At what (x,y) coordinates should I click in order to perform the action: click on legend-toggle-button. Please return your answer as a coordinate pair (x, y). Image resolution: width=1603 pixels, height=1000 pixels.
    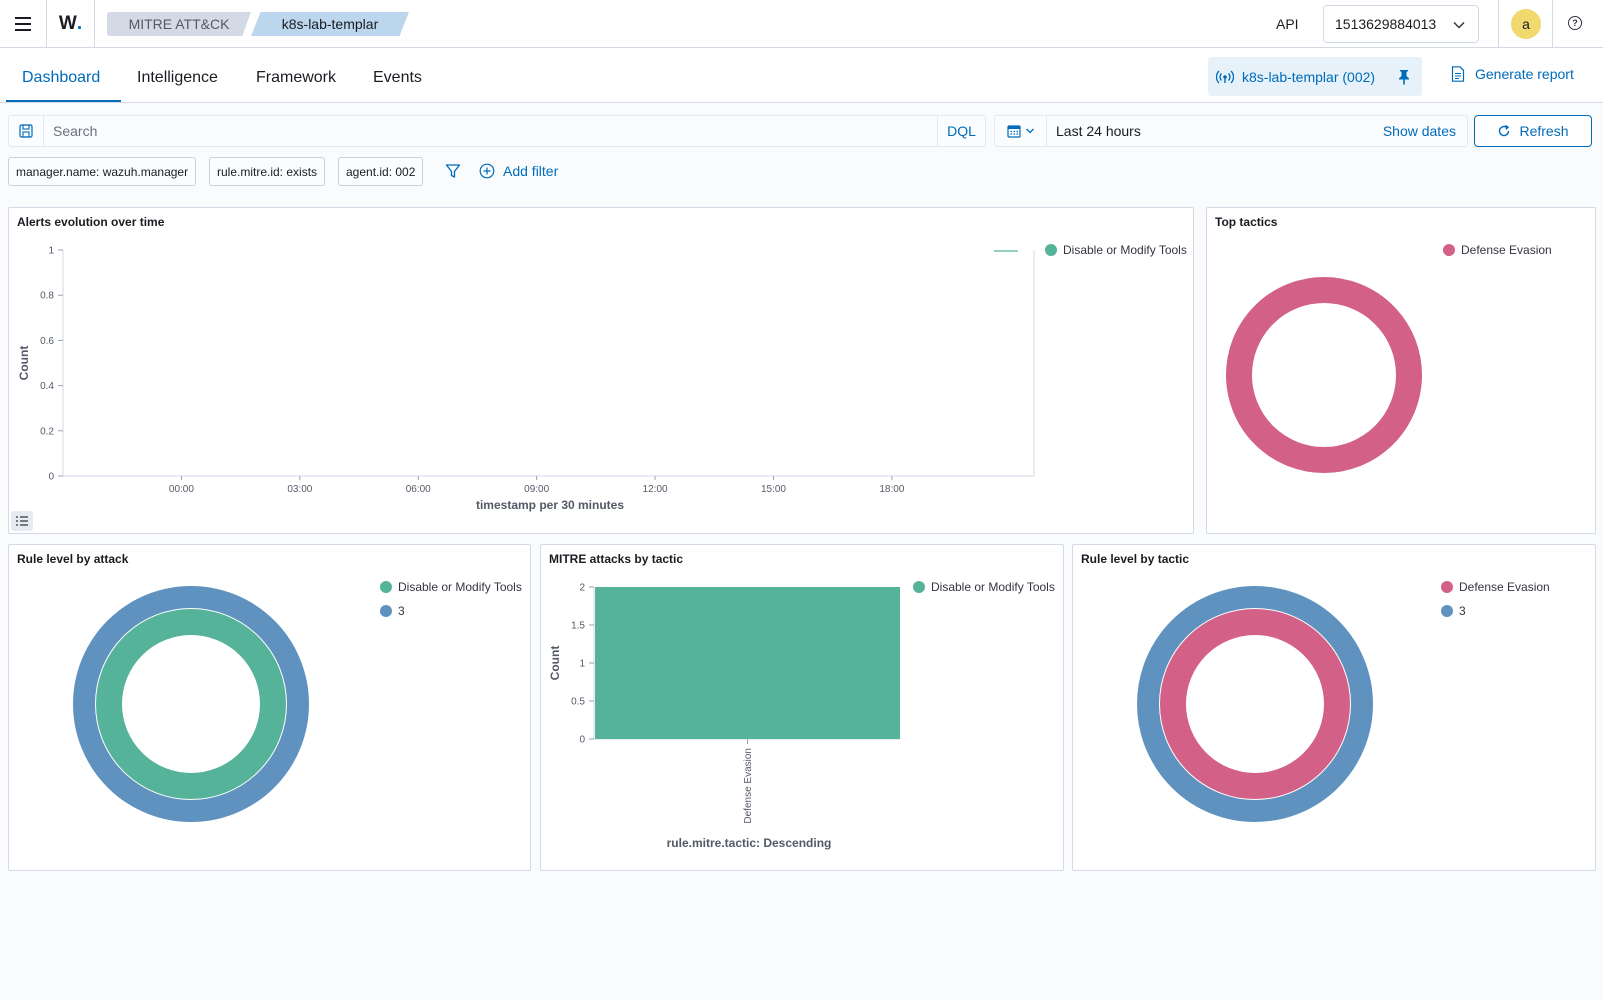
    Looking at the image, I should click on (22, 521).